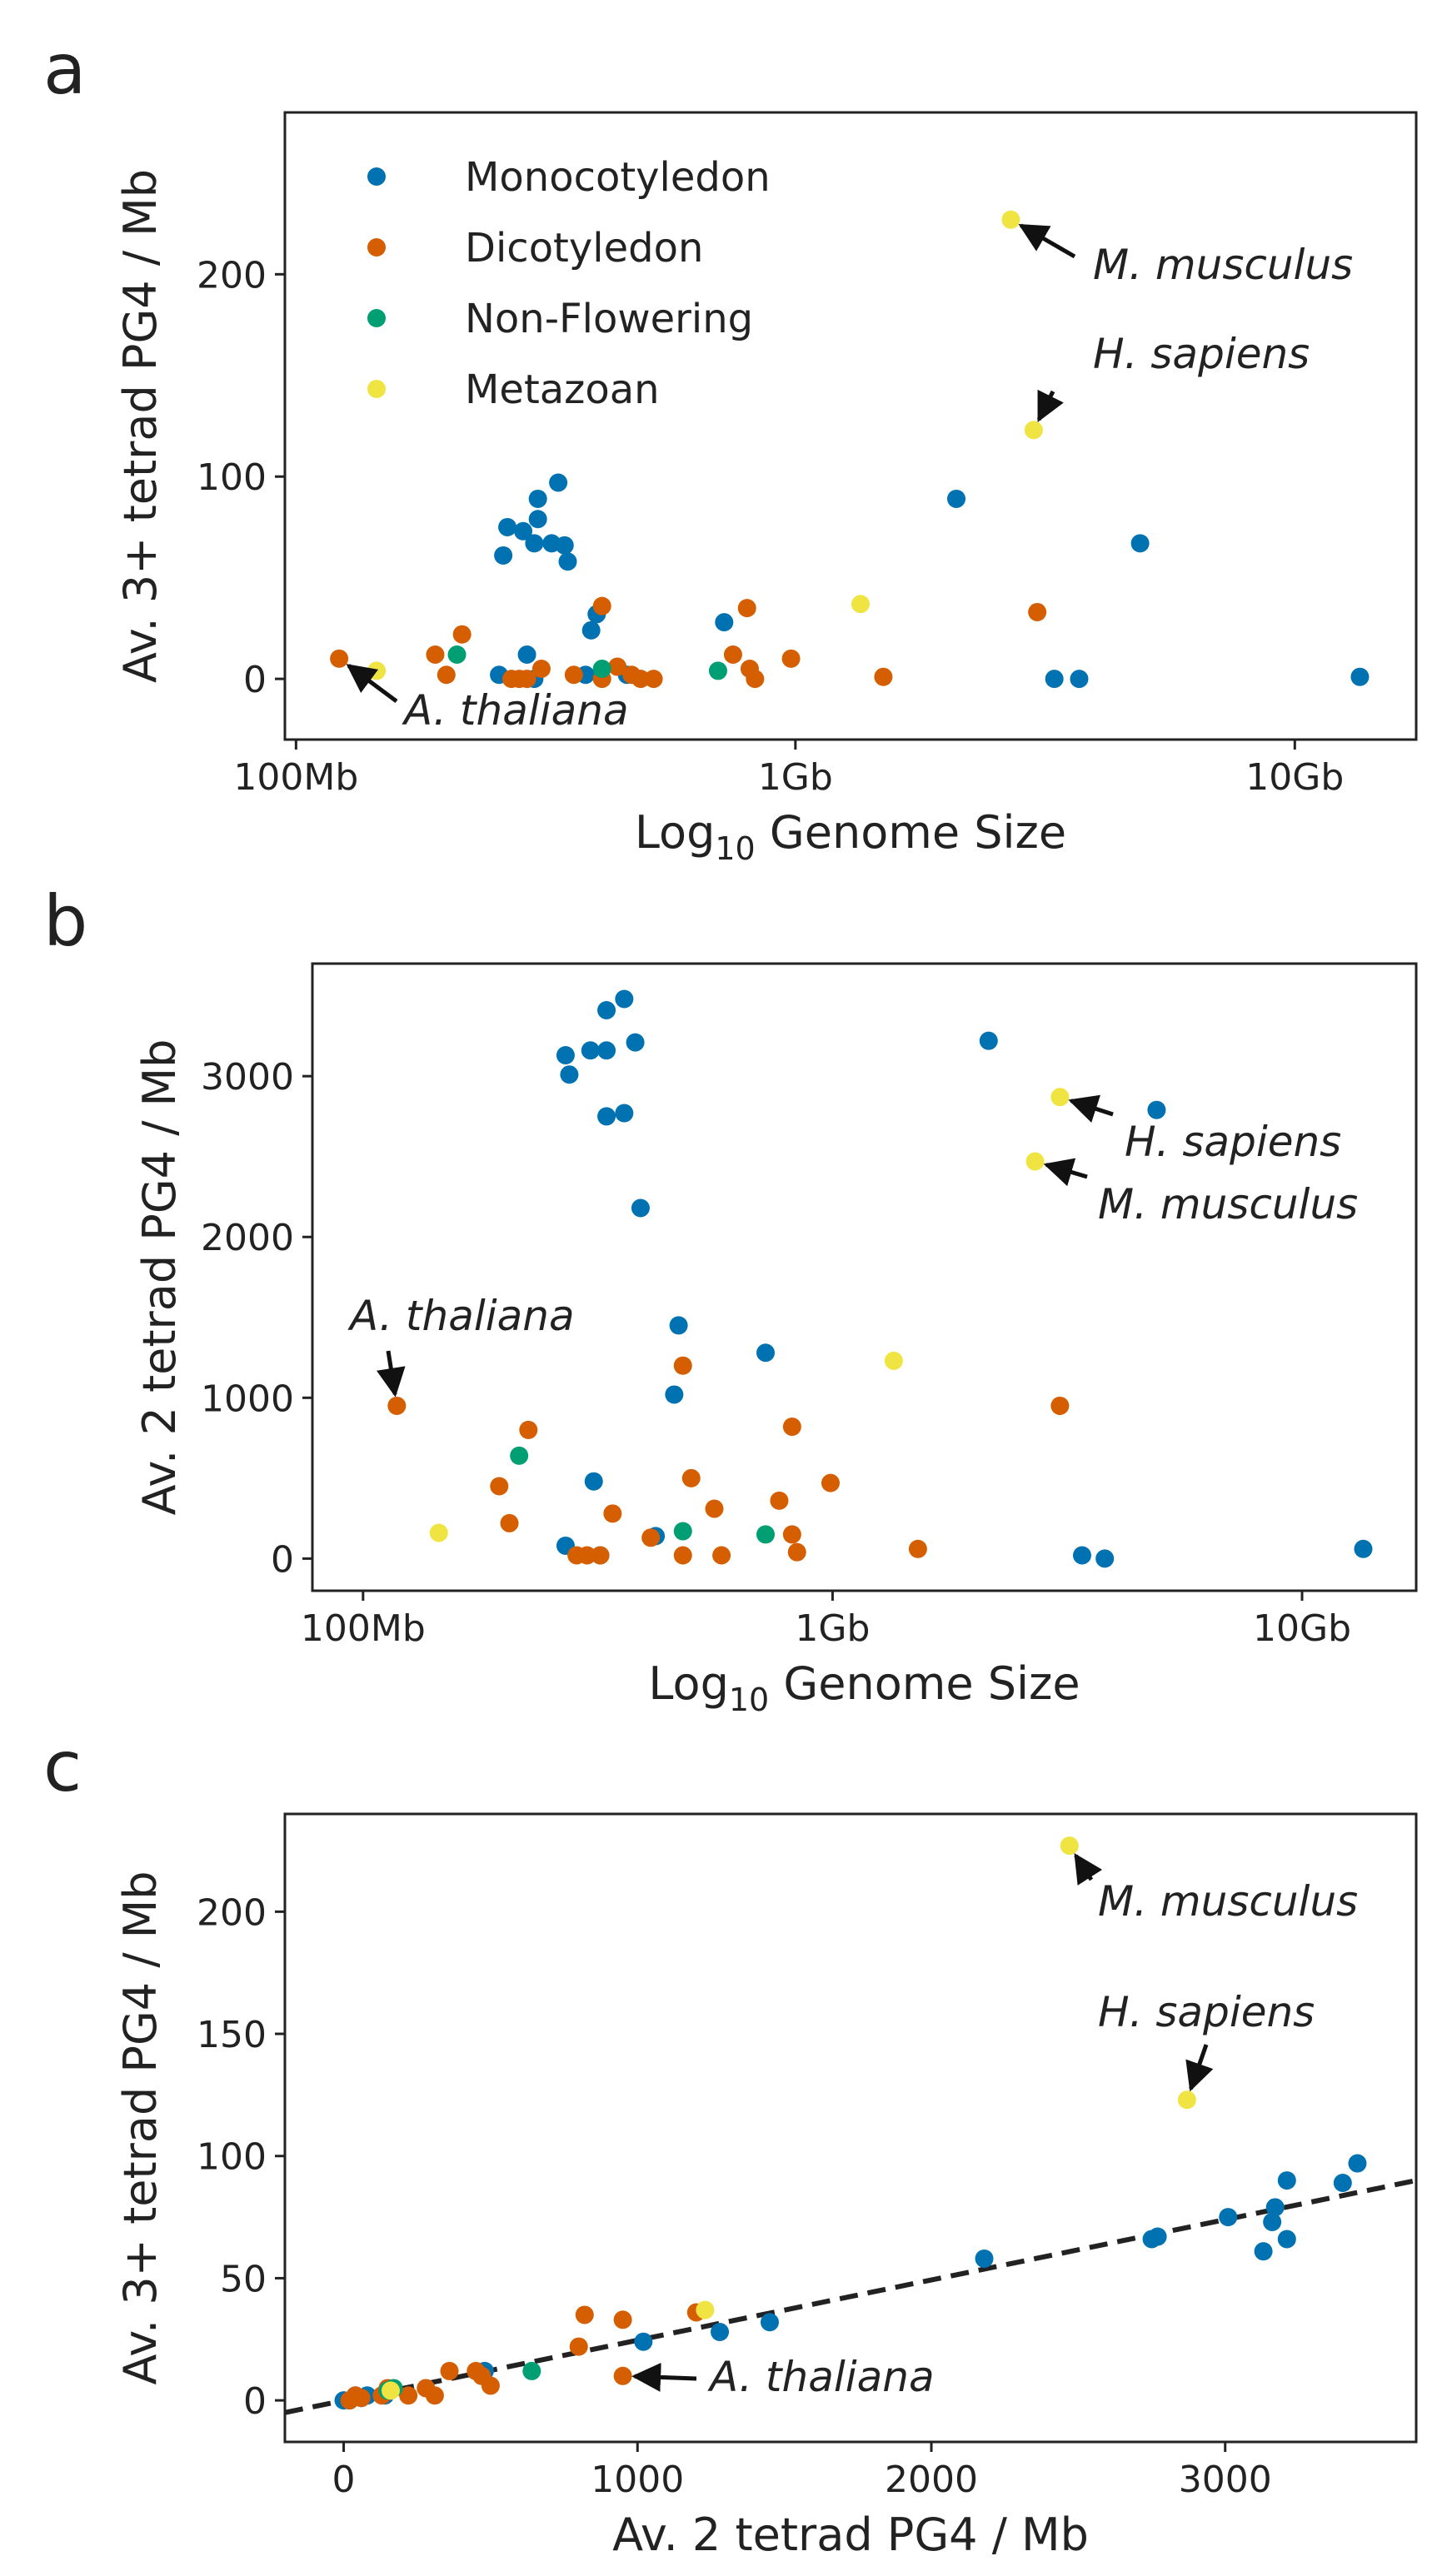  Describe the element at coordinates (64, 69) in the screenshot. I see `panel-letter-a: a` at that location.